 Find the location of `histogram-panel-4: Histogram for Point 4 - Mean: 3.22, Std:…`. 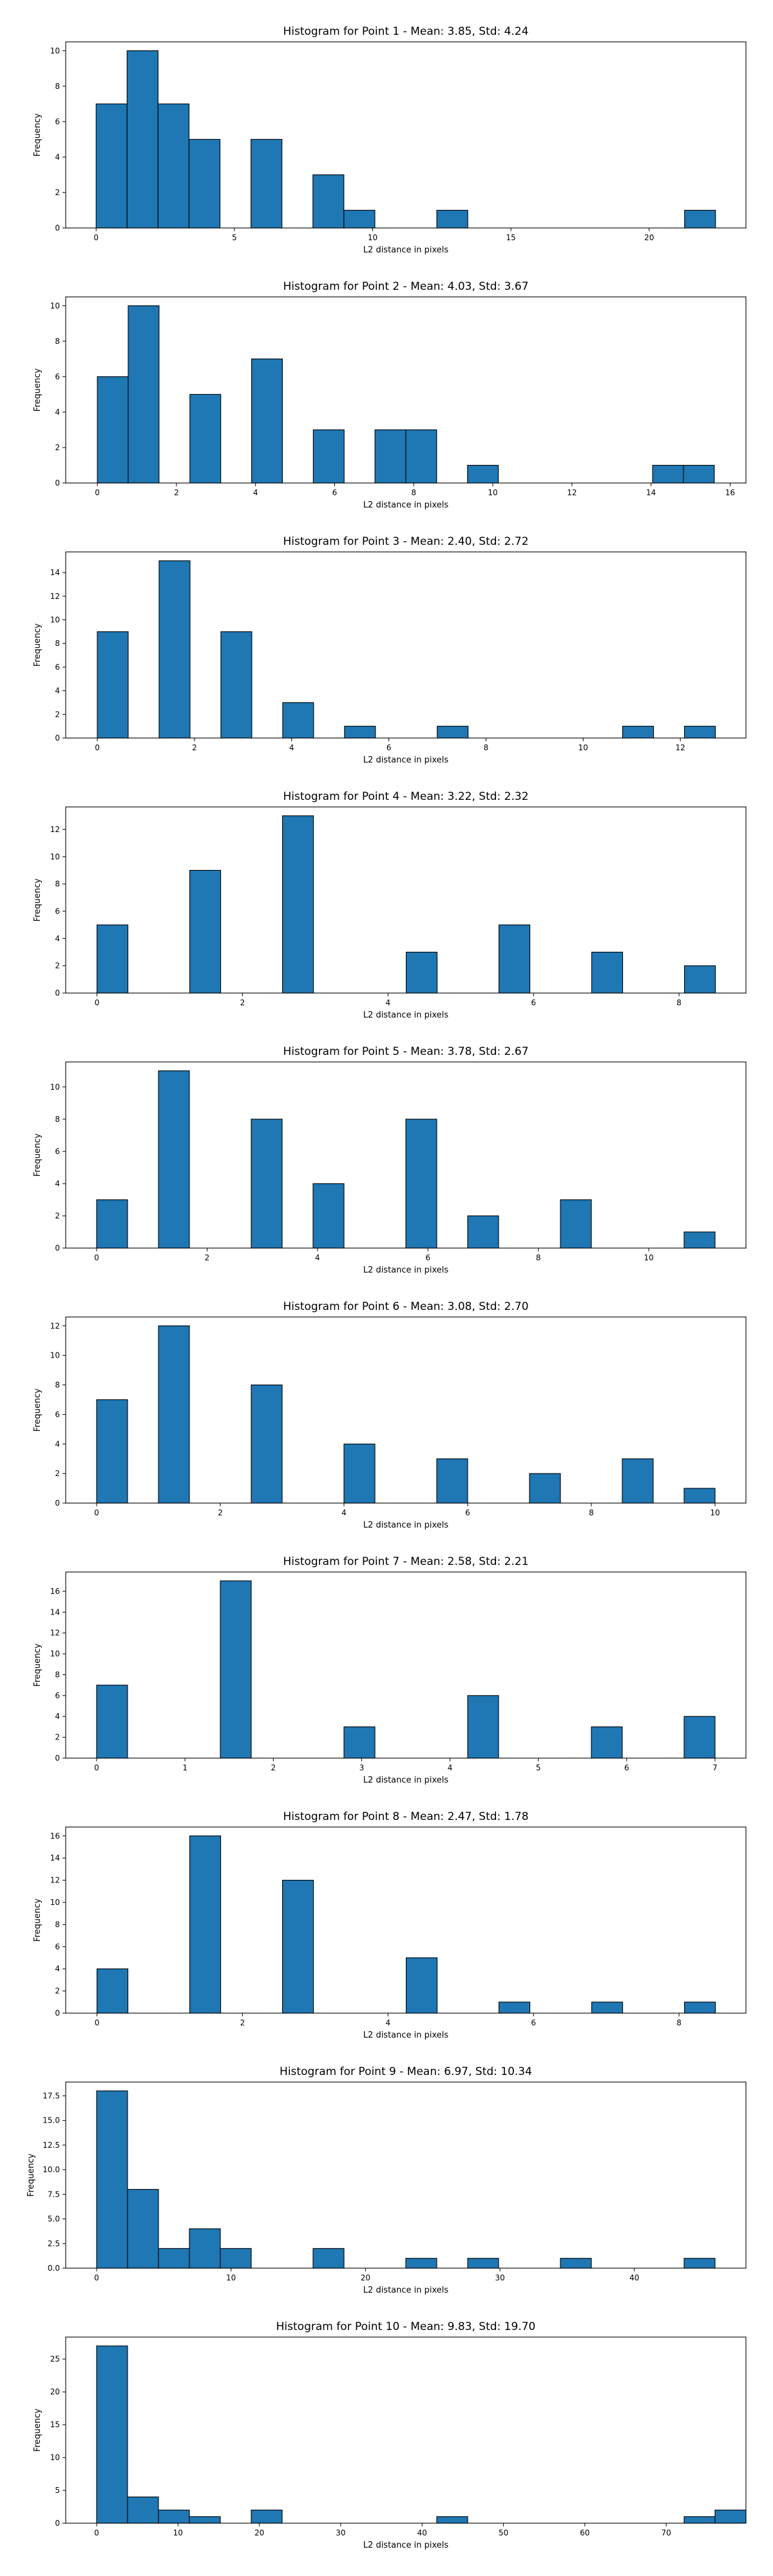

histogram-panel-4: Histogram for Point 4 - Mean: 3.22, Std:… is located at coordinates (390, 905).